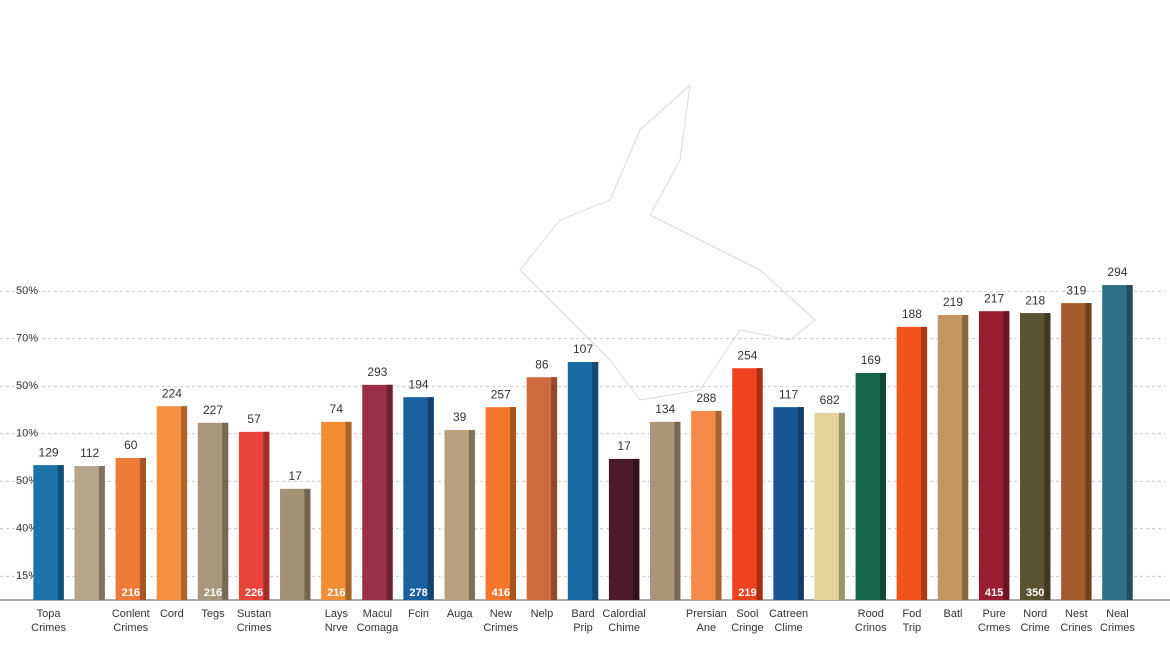  What do you see at coordinates (747, 614) in the screenshot?
I see `x-tick-label: Sool` at bounding box center [747, 614].